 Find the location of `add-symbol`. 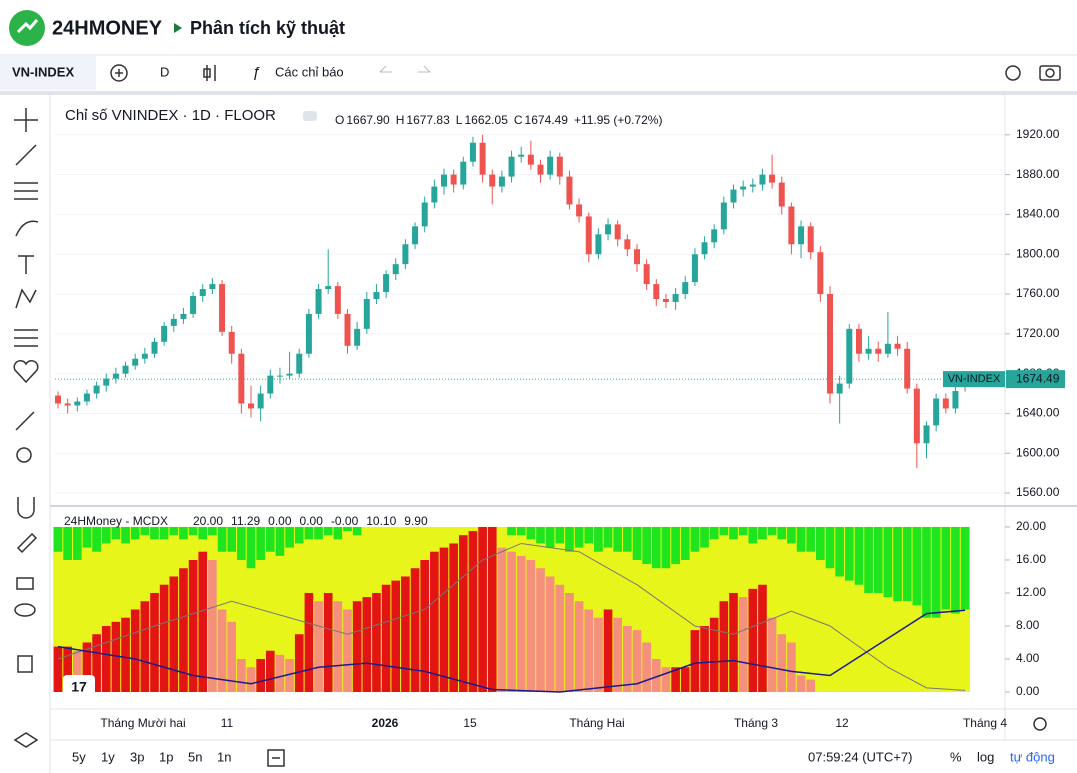

add-symbol is located at coordinates (119, 73).